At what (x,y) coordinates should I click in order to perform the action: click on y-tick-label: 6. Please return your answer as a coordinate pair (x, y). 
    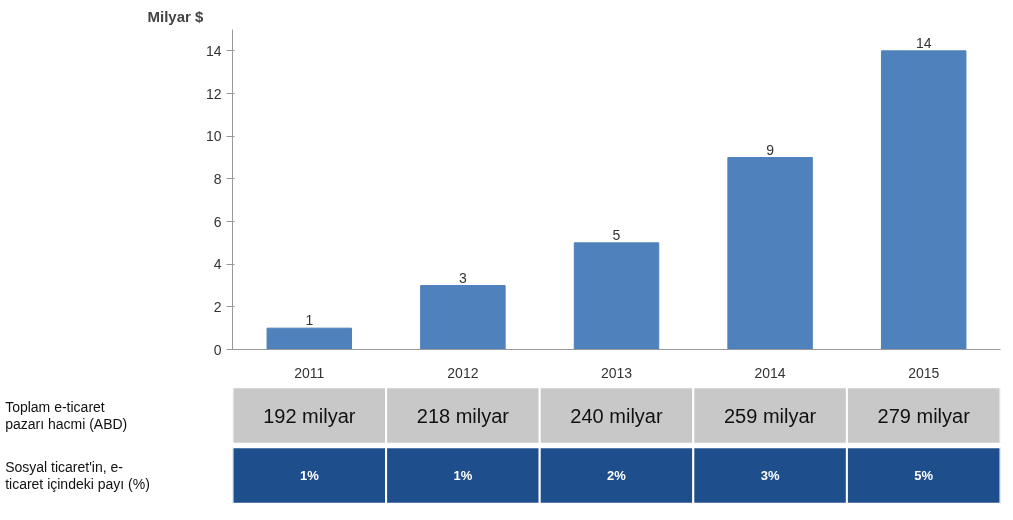
    Looking at the image, I should click on (217, 221).